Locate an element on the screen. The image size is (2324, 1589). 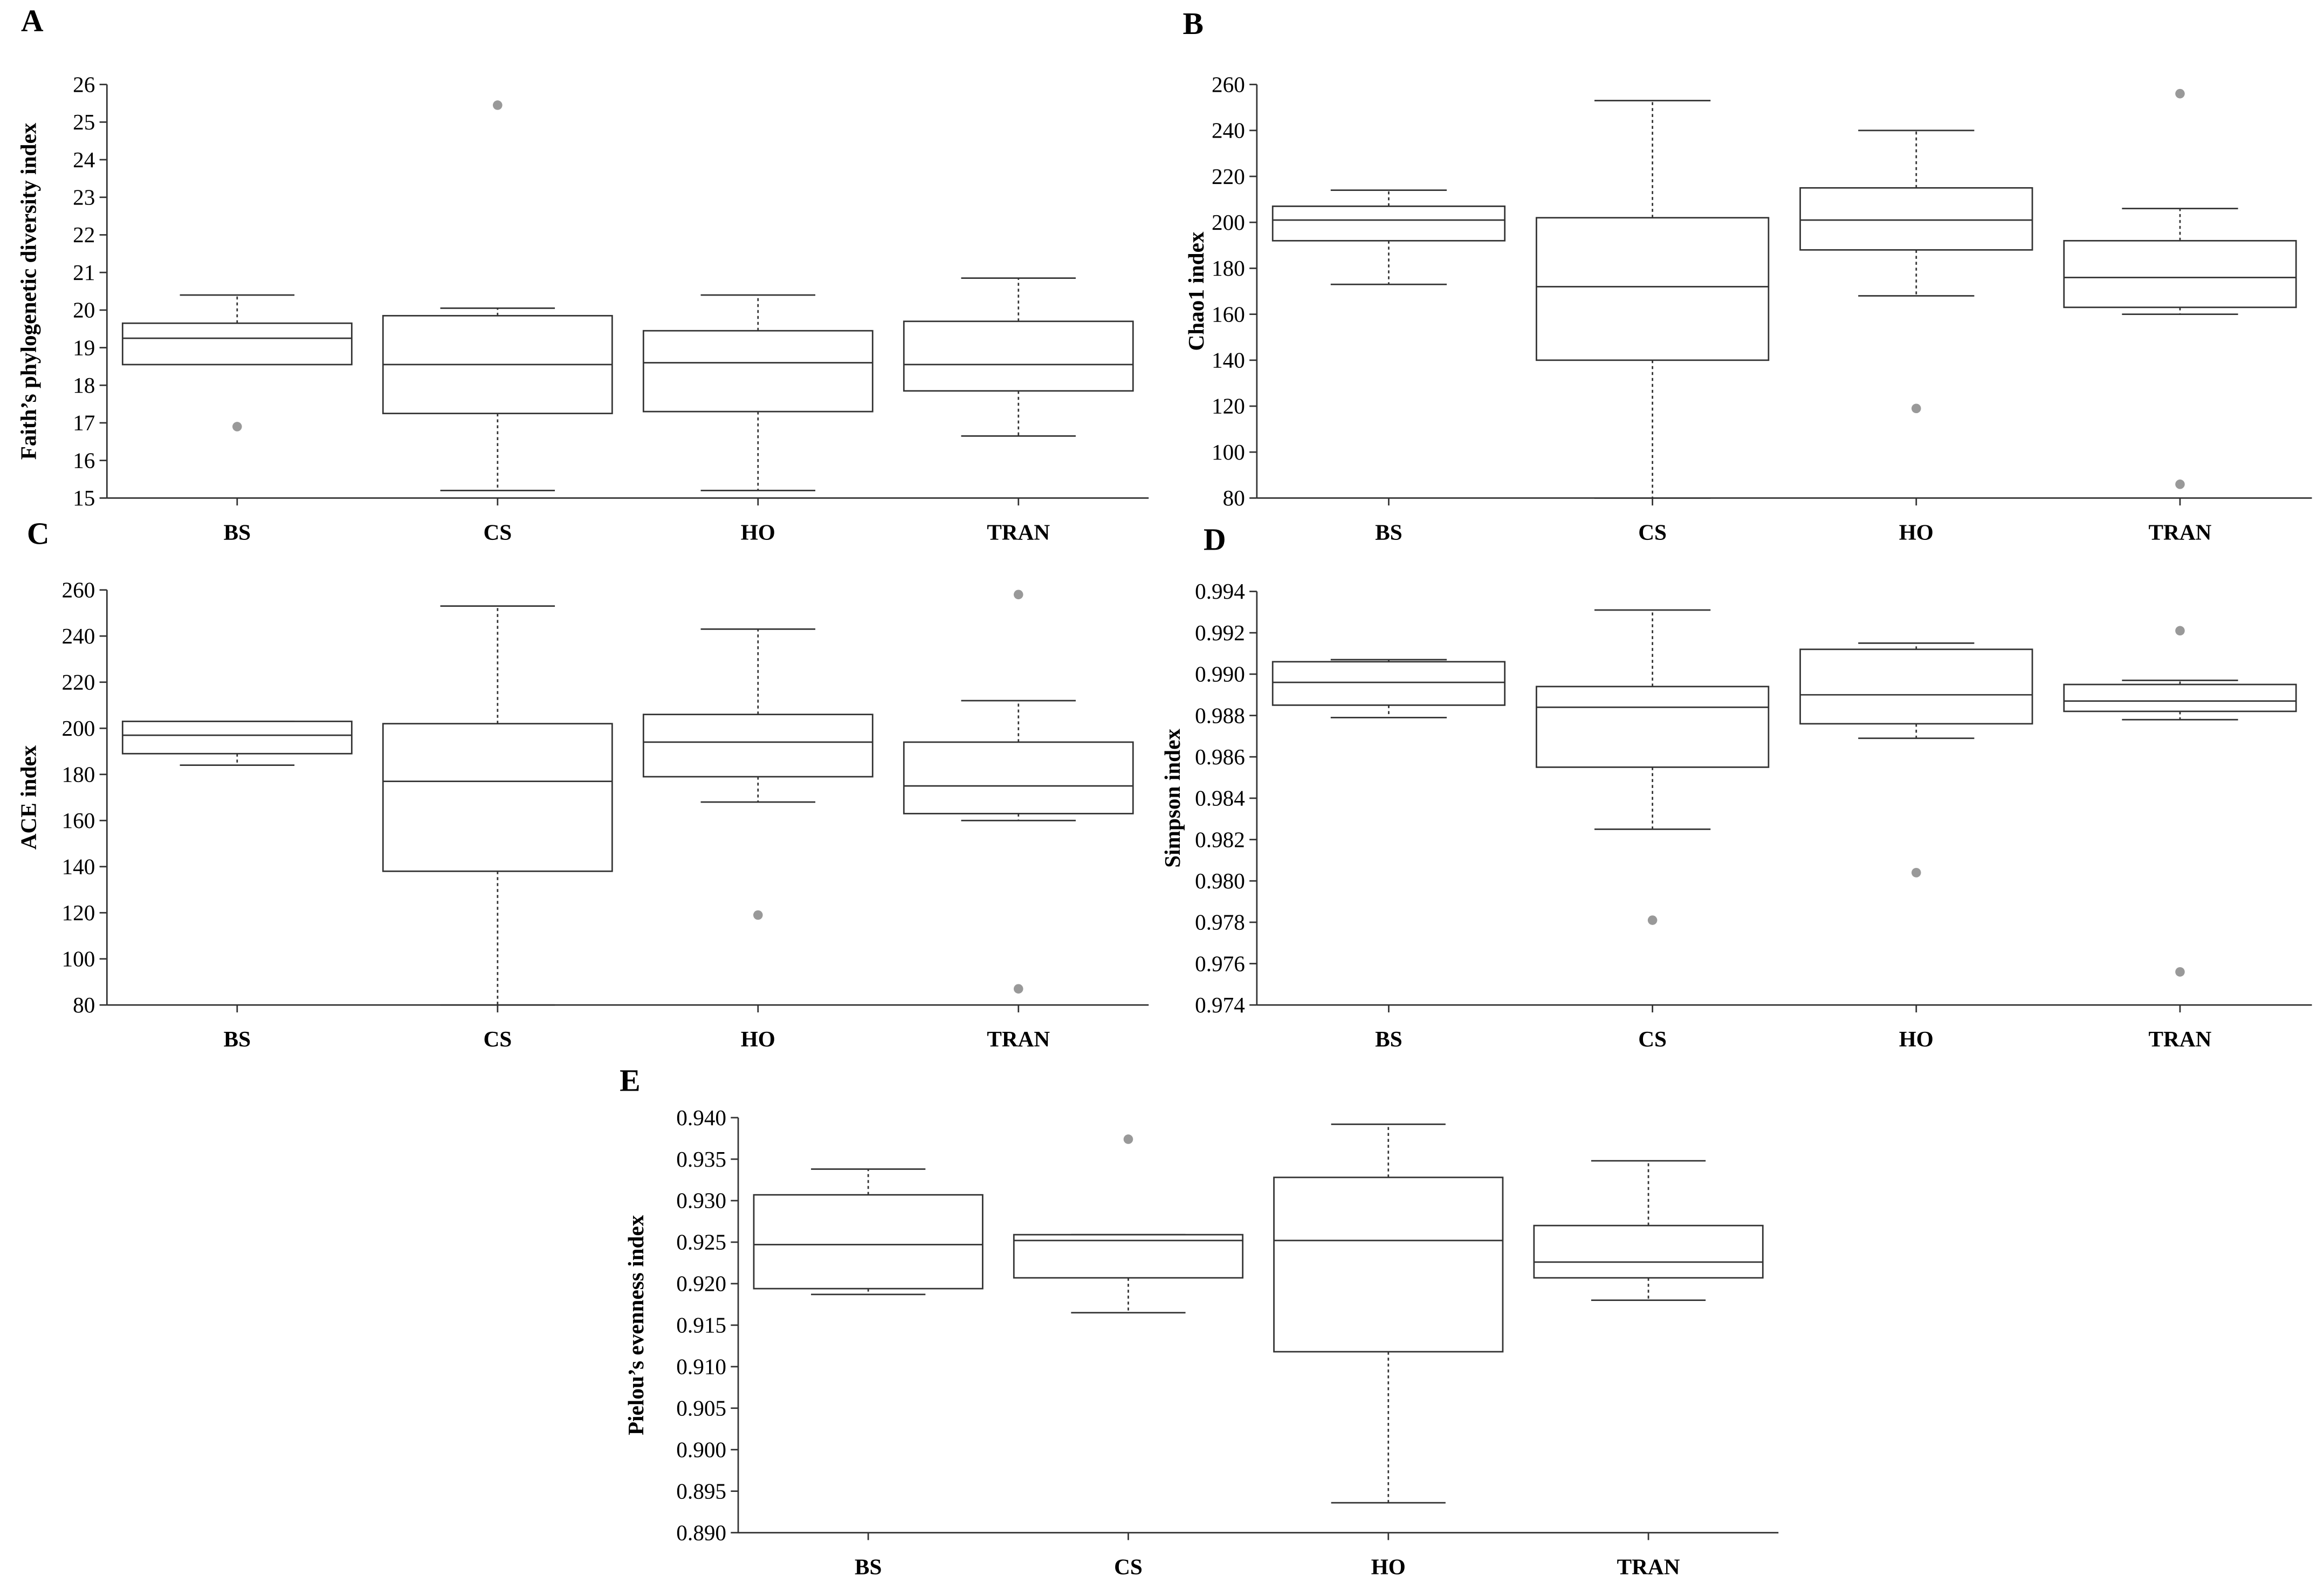
y-tick-label: 16 is located at coordinates (84, 460).